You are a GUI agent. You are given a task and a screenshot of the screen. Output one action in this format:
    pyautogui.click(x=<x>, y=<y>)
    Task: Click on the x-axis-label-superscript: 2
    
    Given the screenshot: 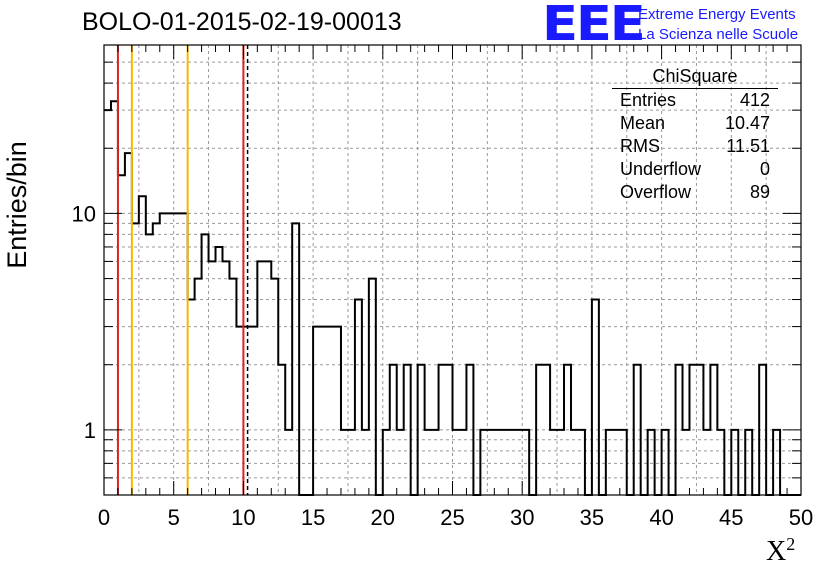 What is the action you would take?
    pyautogui.click(x=791, y=544)
    